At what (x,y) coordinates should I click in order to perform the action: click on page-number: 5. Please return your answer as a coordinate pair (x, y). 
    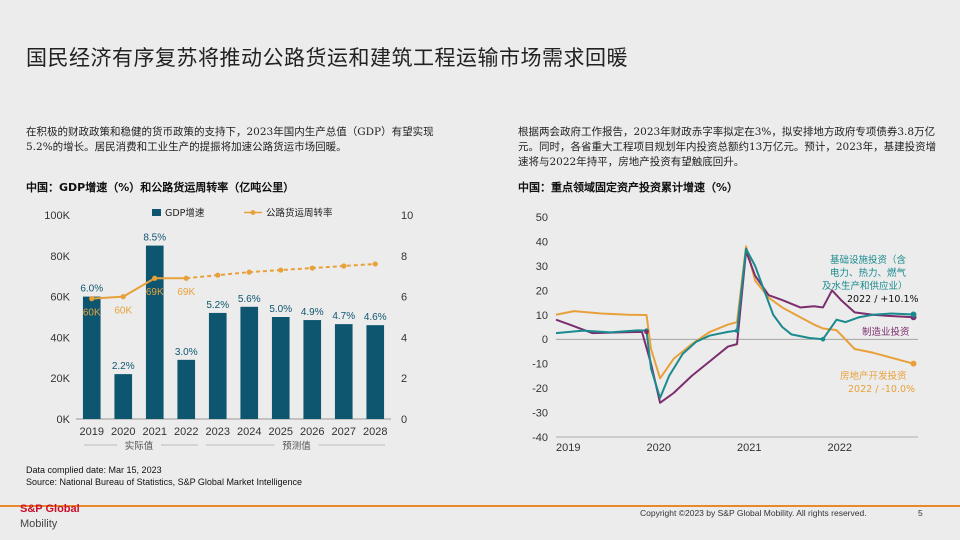
    Looking at the image, I should click on (920, 513).